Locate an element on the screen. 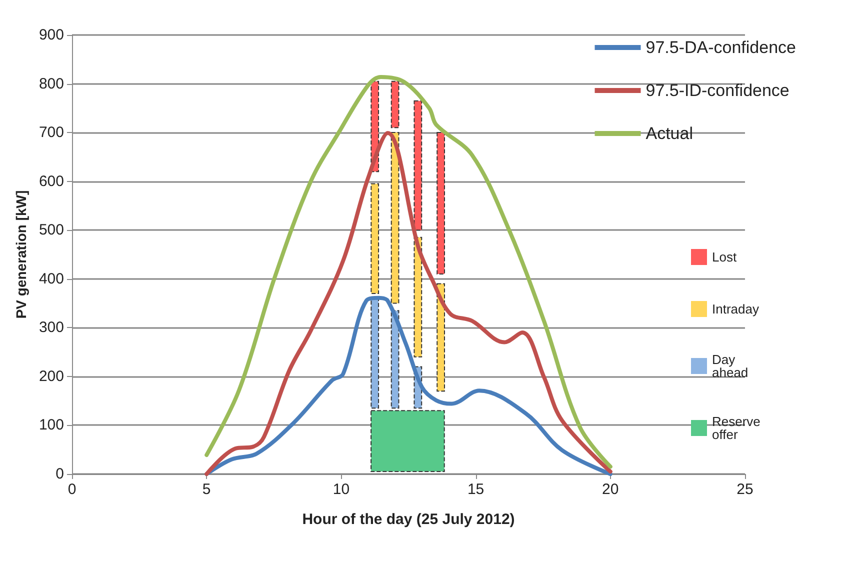  x-tick-label: 20 is located at coordinates (610, 489).